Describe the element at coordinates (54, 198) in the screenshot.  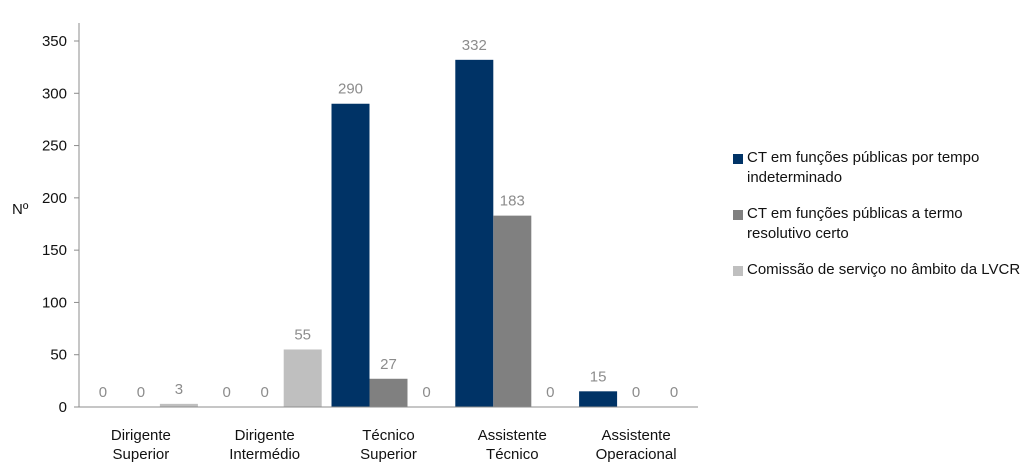
I see `y-tick-label: 200` at that location.